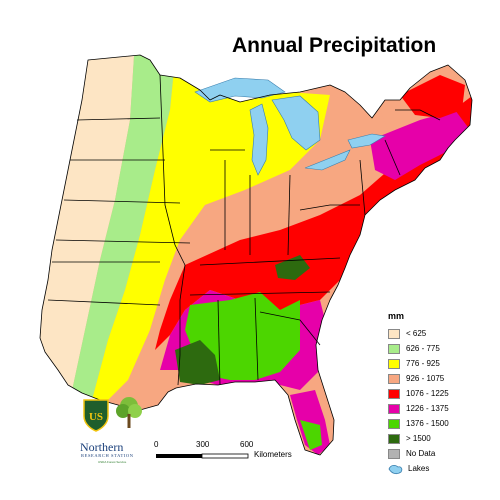 The image size is (500, 500). What do you see at coordinates (296, 123) in the screenshot?
I see `lake-huron` at bounding box center [296, 123].